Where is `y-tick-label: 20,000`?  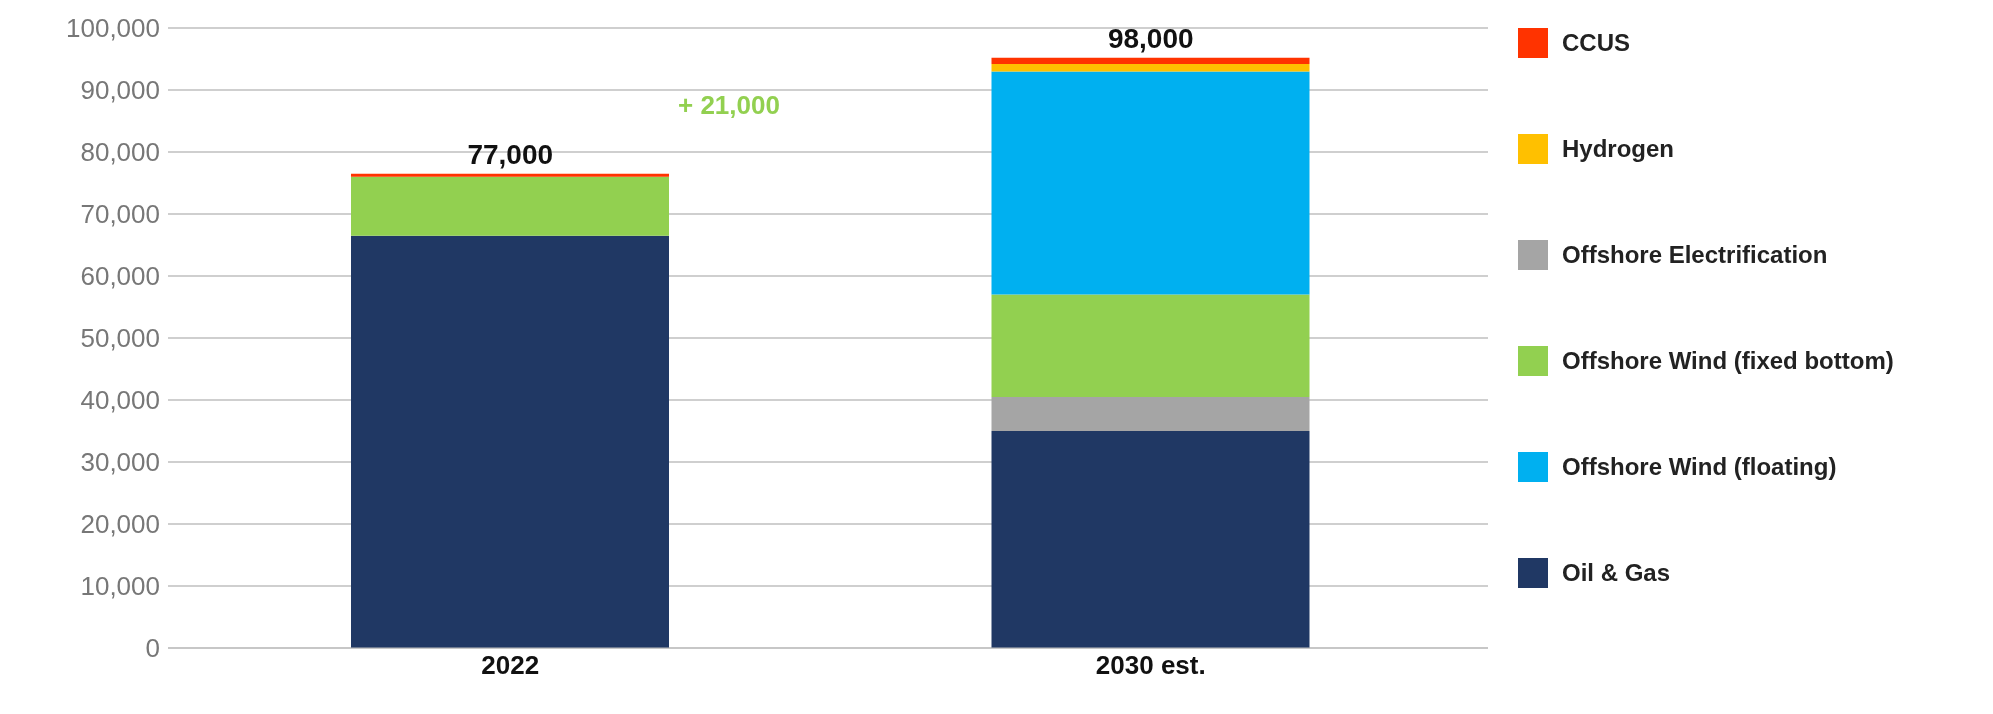
y-tick-label: 20,000 is located at coordinates (120, 524).